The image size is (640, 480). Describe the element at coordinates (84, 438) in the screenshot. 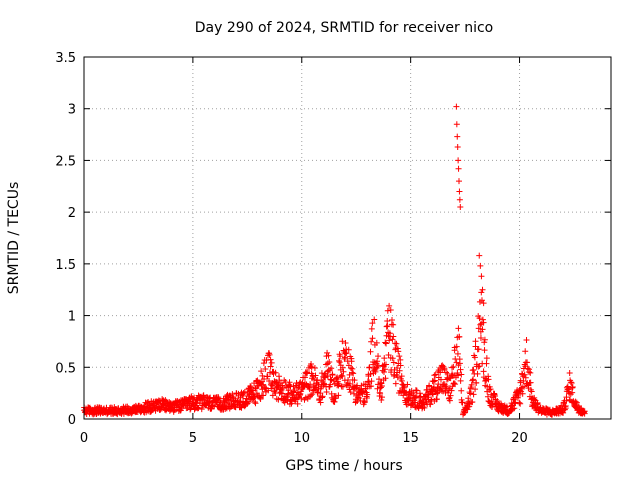

I see `x-tick-label: 0` at that location.